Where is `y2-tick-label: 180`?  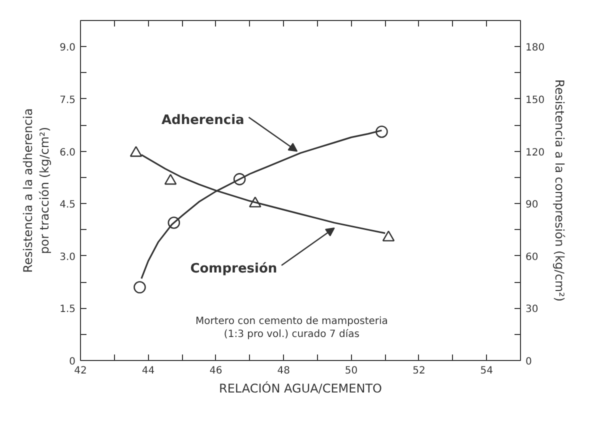 y2-tick-label: 180 is located at coordinates (535, 48).